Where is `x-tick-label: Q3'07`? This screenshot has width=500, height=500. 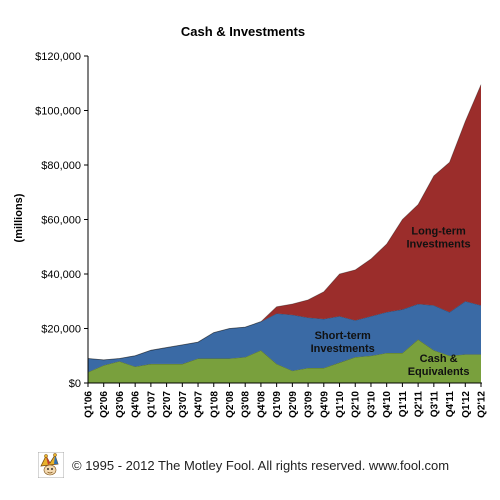
x-tick-label: Q3'07 is located at coordinates (183, 404).